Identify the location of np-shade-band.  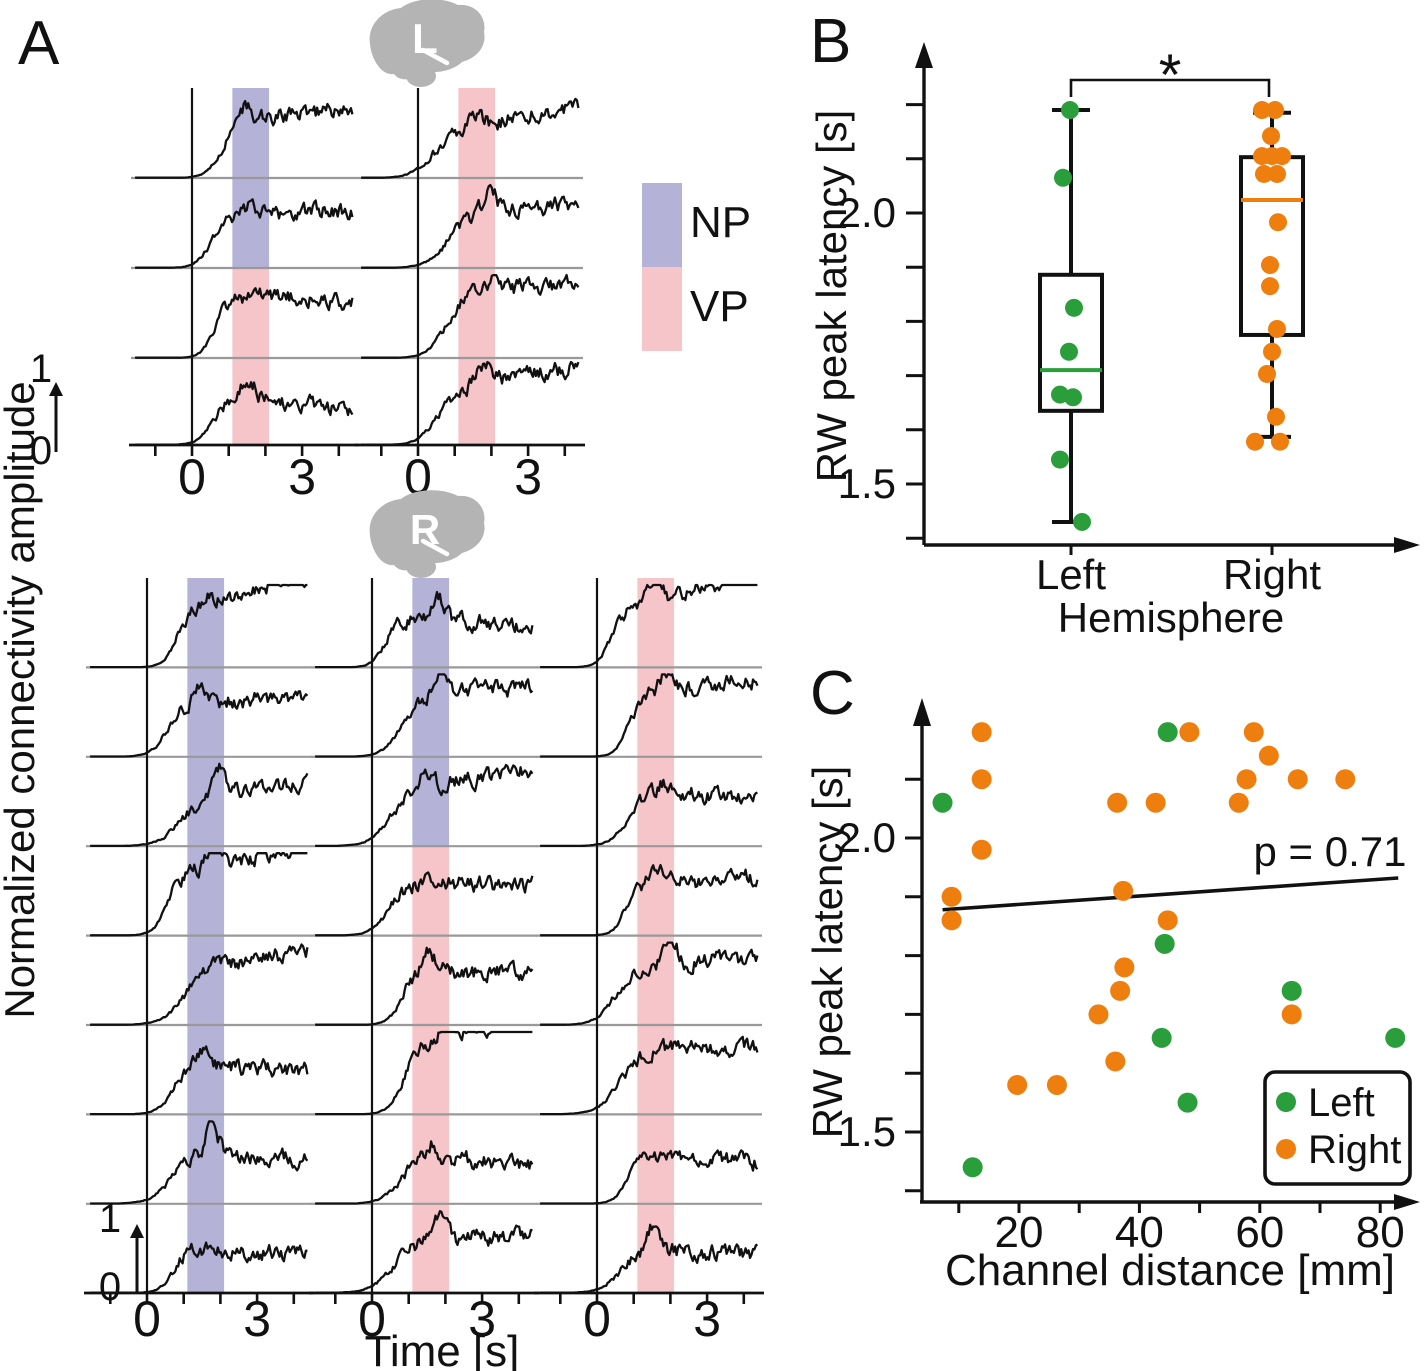
(431, 712).